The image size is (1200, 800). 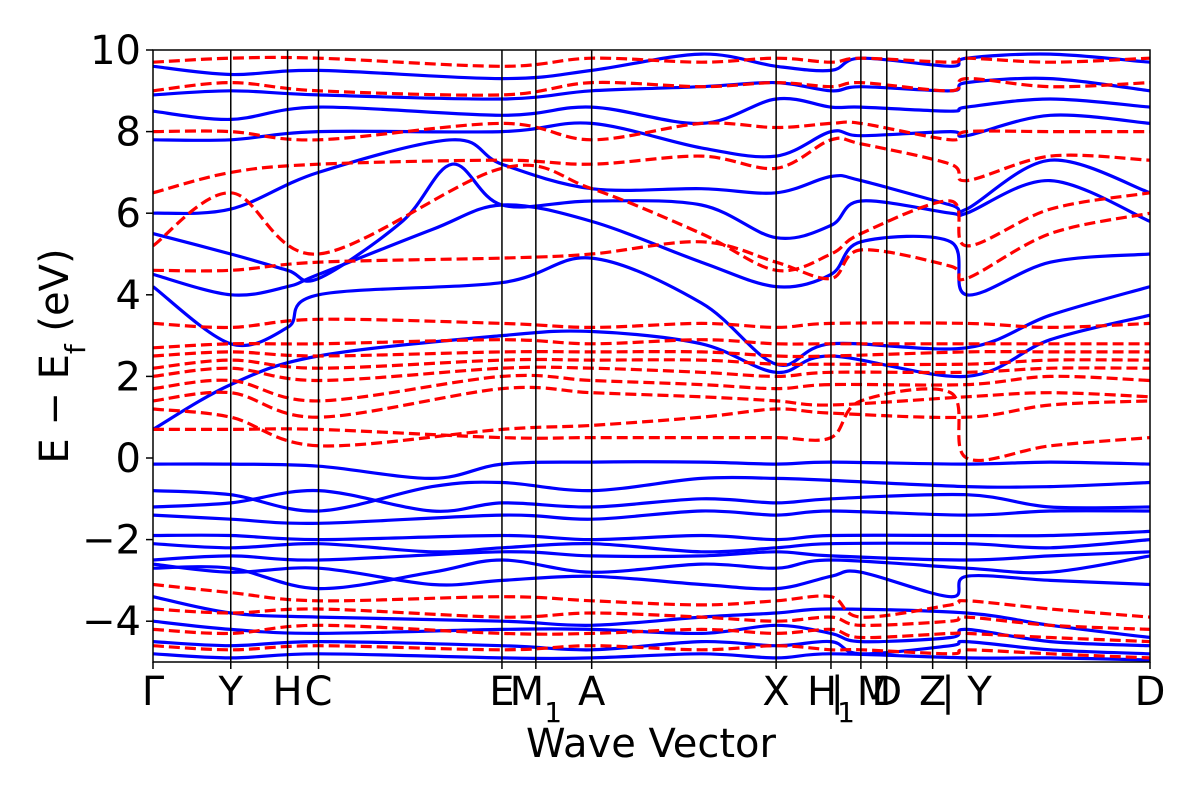 What do you see at coordinates (111, 541) in the screenshot?
I see `y-tick-label: −2` at bounding box center [111, 541].